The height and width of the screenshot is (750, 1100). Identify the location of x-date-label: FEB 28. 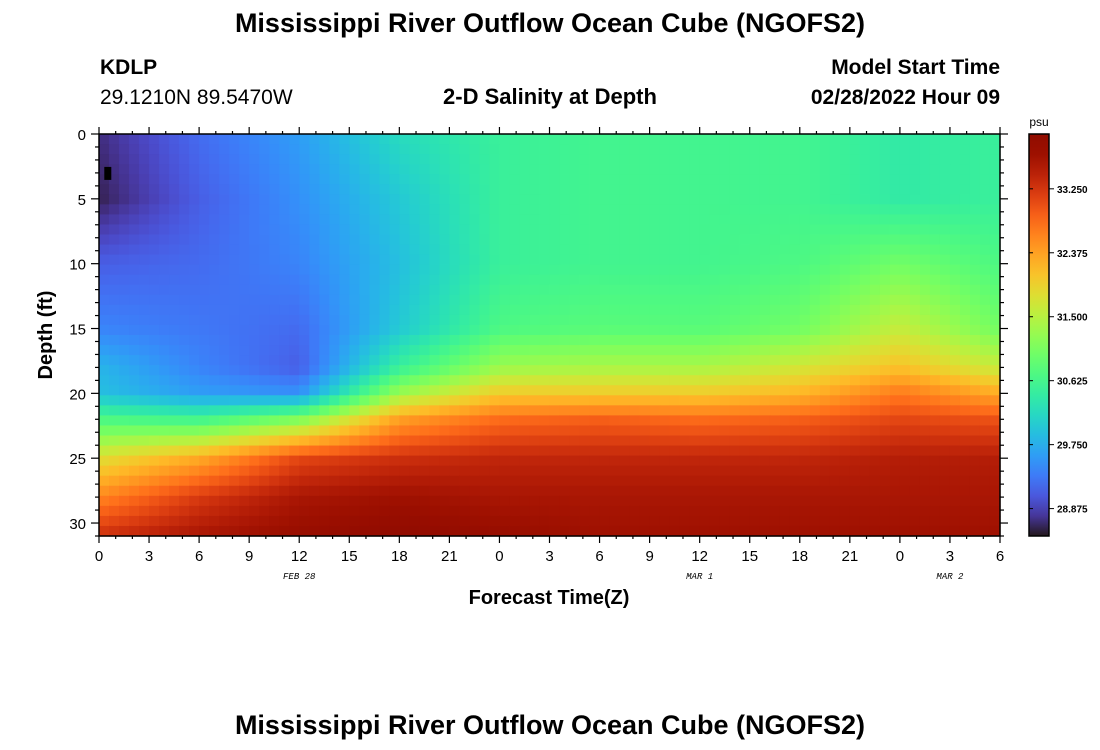
(299, 577).